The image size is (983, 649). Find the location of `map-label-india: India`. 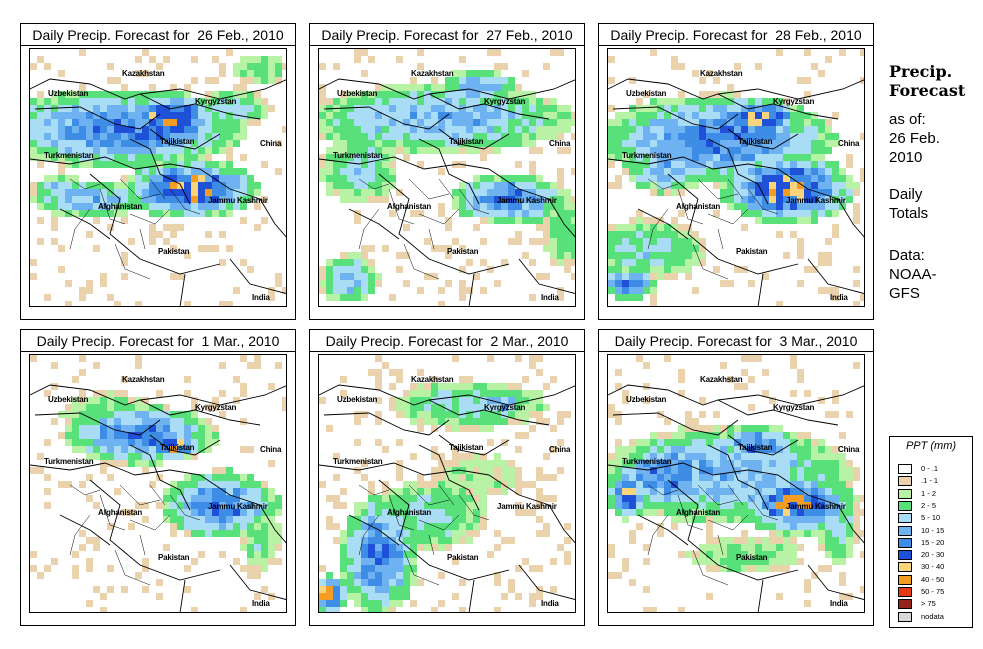

map-label-india: India is located at coordinates (839, 297).